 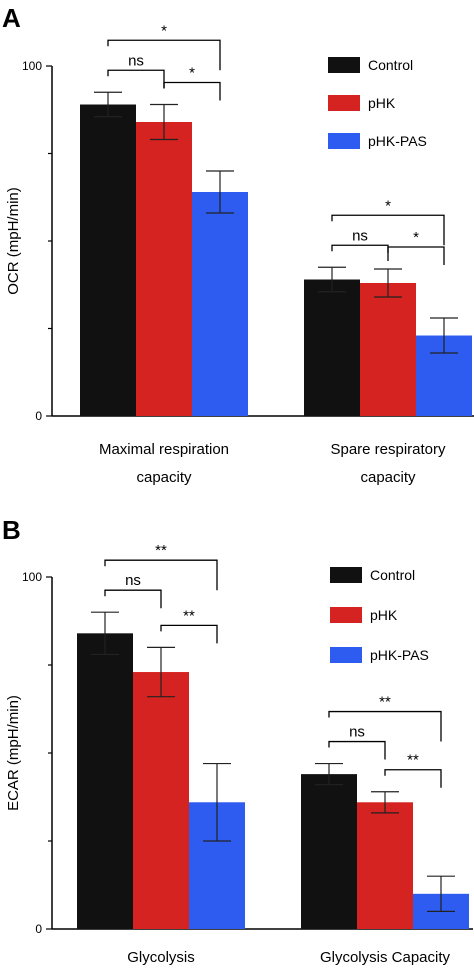 What do you see at coordinates (13, 753) in the screenshot?
I see `y-axis-label: ECAR (mpH/min)` at bounding box center [13, 753].